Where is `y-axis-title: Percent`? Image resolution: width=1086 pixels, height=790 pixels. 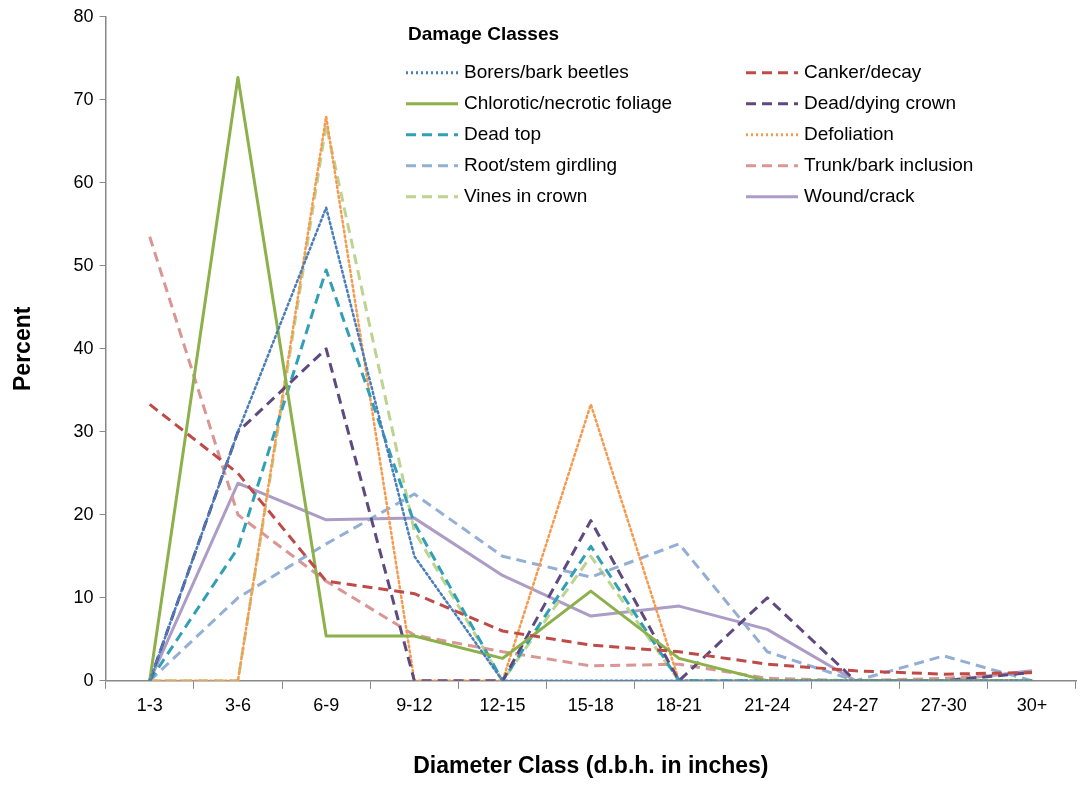 y-axis-title: Percent is located at coordinates (22, 348).